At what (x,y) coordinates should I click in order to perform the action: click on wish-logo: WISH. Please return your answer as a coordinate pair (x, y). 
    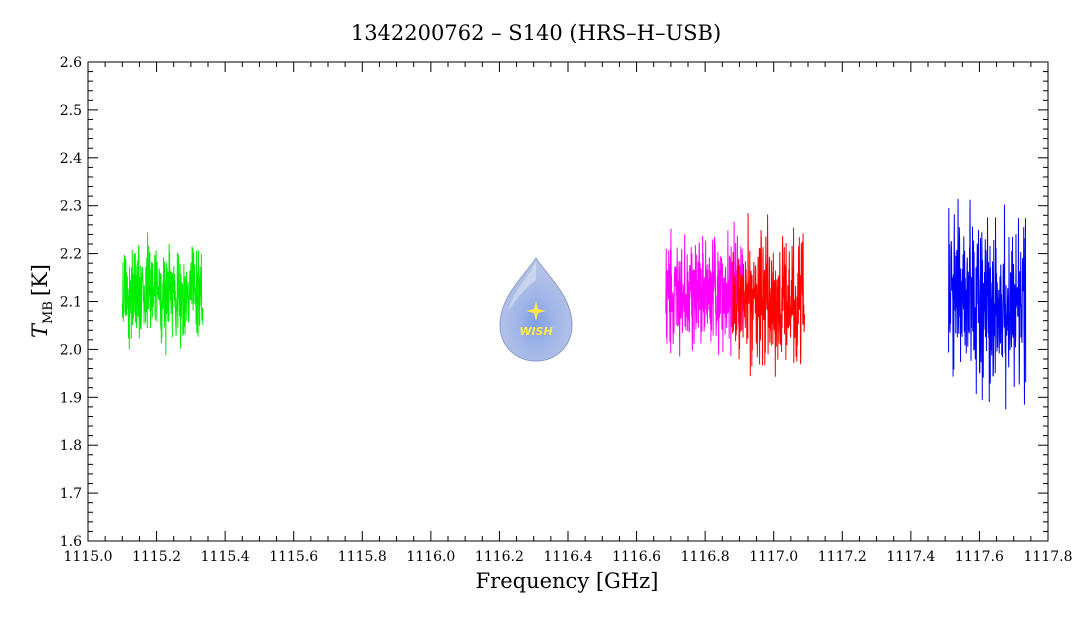
    Looking at the image, I should click on (536, 309).